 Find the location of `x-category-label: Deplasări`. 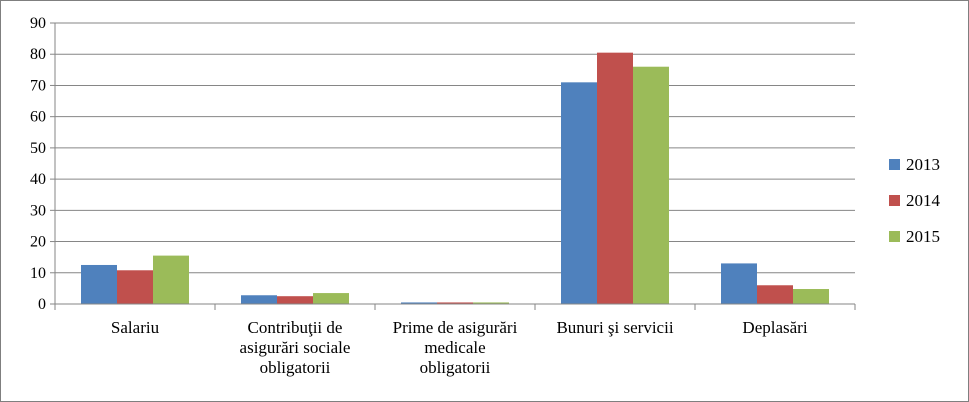

x-category-label: Deplasări is located at coordinates (774, 327).